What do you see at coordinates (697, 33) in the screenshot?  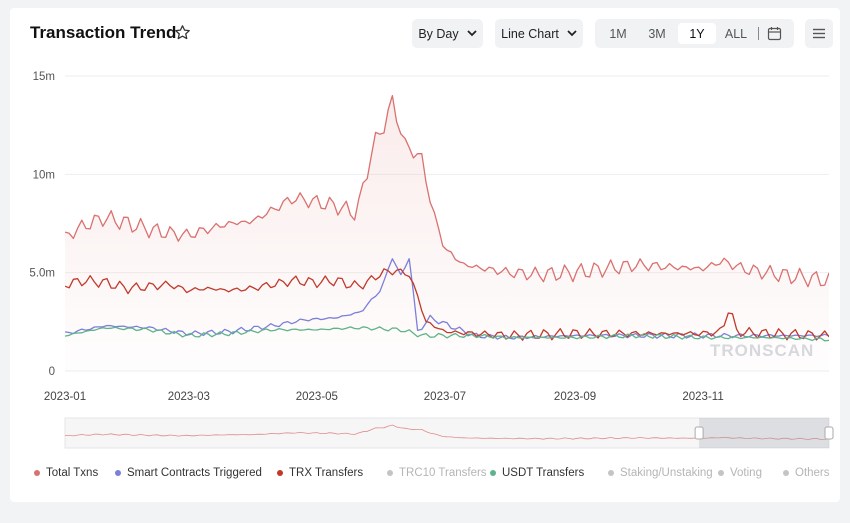 I see `range-1y: 1Y` at bounding box center [697, 33].